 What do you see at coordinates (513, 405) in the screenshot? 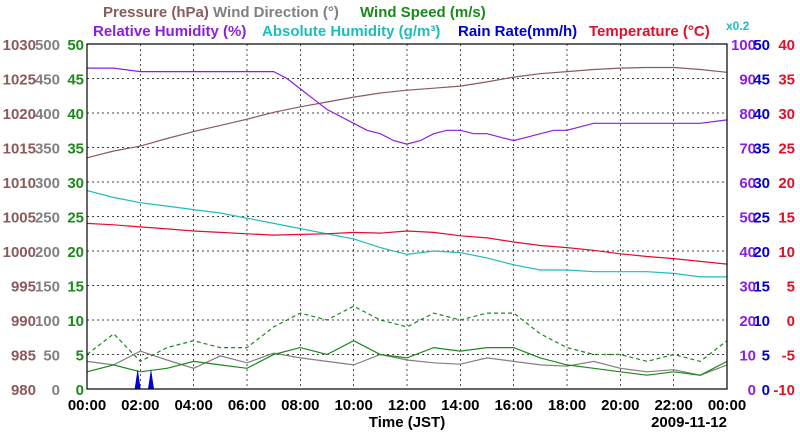
I see `x-tick-label: 16:00` at bounding box center [513, 405].